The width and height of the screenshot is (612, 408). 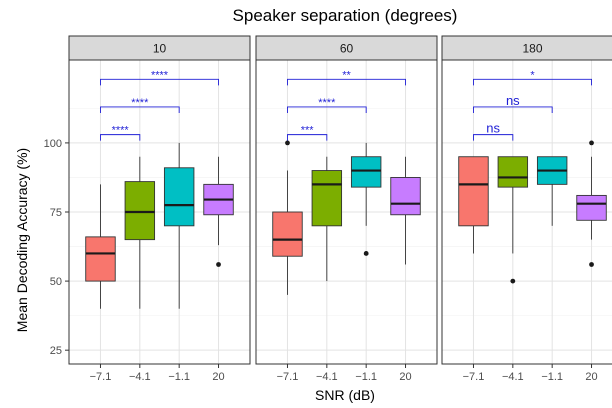 I want to click on facet-strip-label: 10, so click(x=160, y=49).